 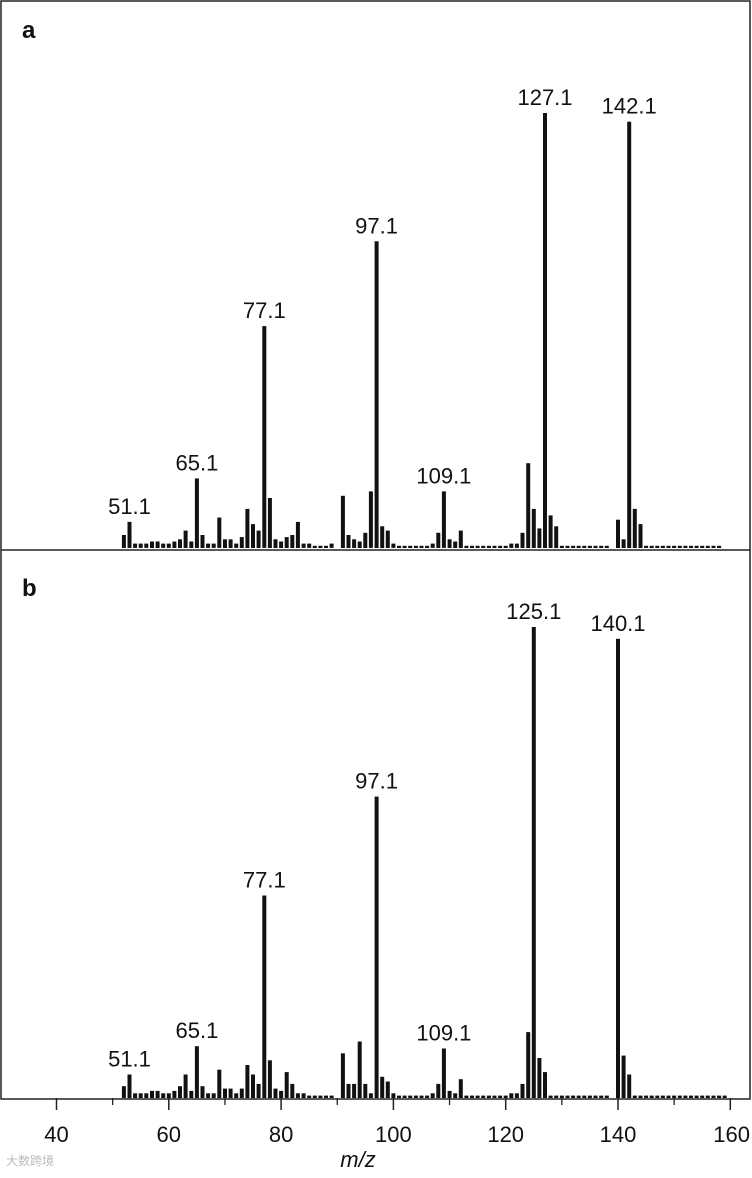 What do you see at coordinates (264, 310) in the screenshot?
I see `peak-label: 77.1` at bounding box center [264, 310].